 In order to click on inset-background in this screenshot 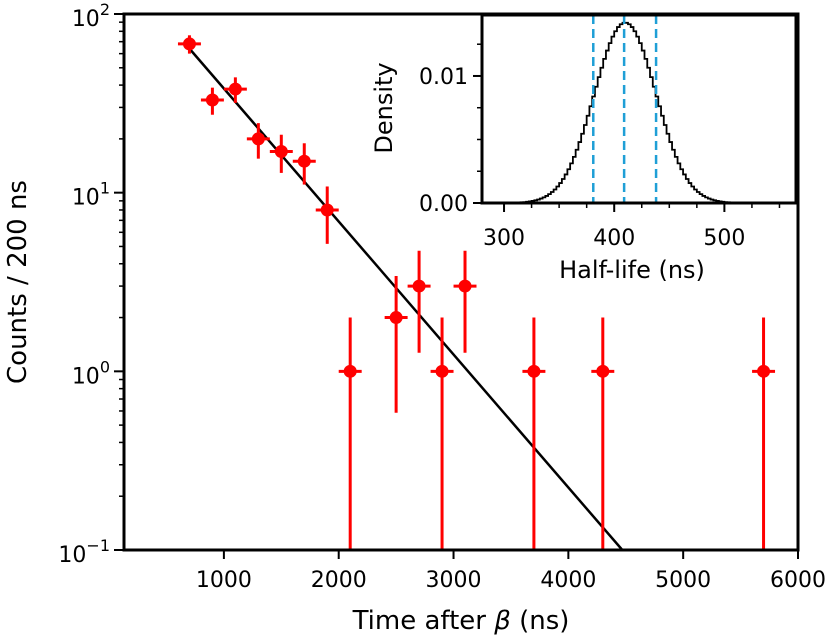, I will do `click(639, 109)`.